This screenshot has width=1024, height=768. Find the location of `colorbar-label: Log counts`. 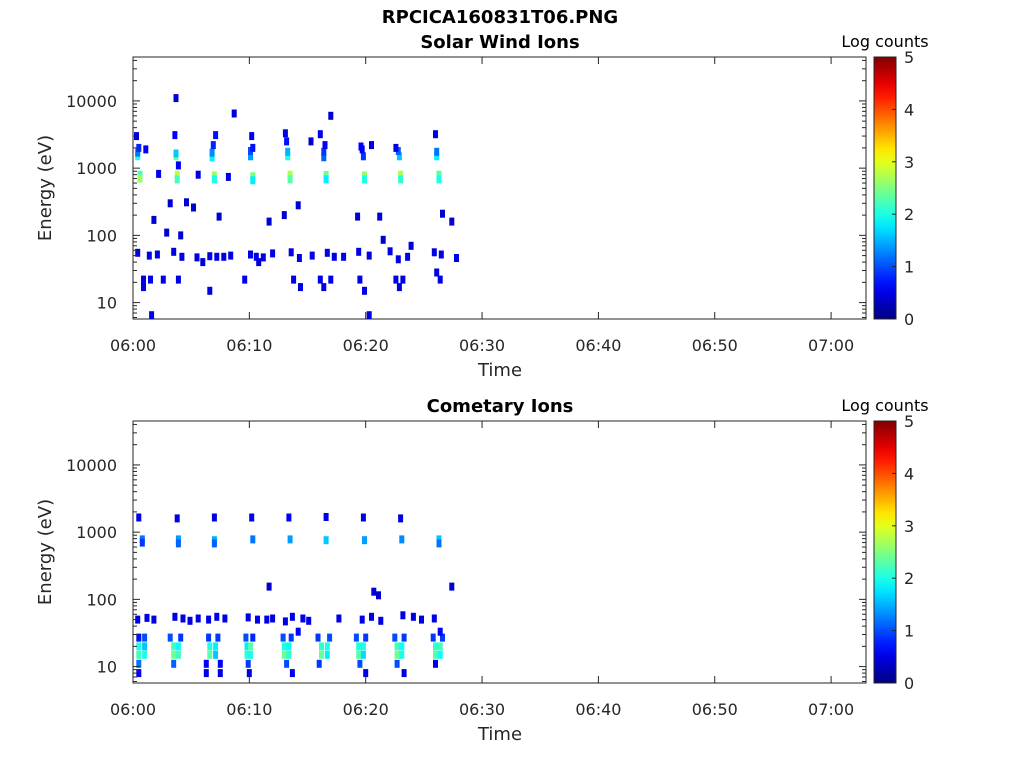

colorbar-label: Log counts is located at coordinates (884, 41).